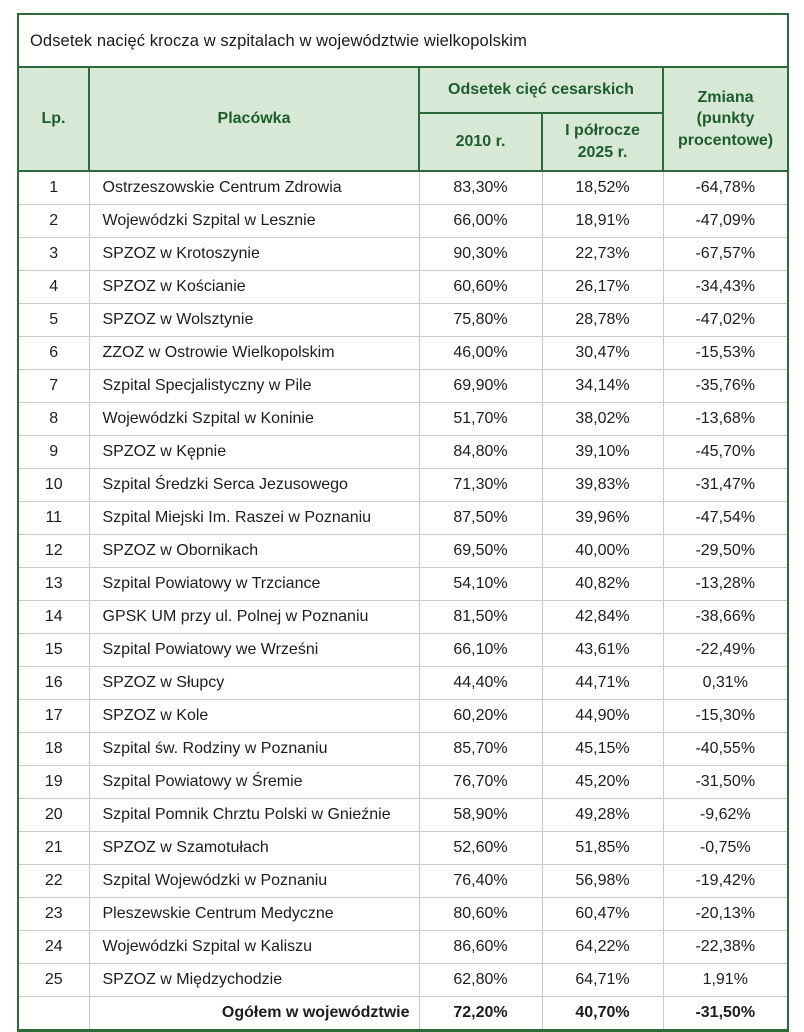 Image resolution: width=804 pixels, height=1032 pixels. Describe the element at coordinates (724, 782) in the screenshot. I see `value-change: -31,50%` at that location.